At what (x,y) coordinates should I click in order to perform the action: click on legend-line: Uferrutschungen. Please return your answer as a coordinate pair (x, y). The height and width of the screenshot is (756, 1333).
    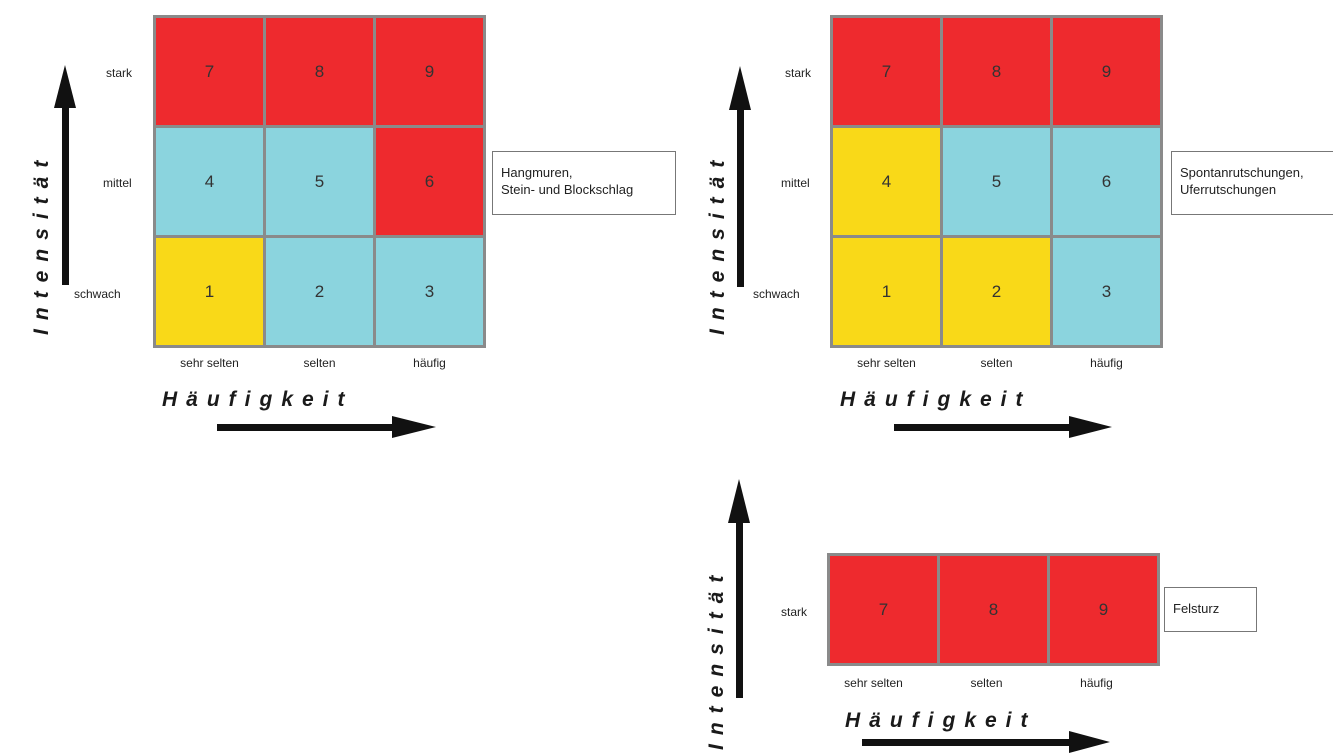
    Looking at the image, I should click on (1228, 189).